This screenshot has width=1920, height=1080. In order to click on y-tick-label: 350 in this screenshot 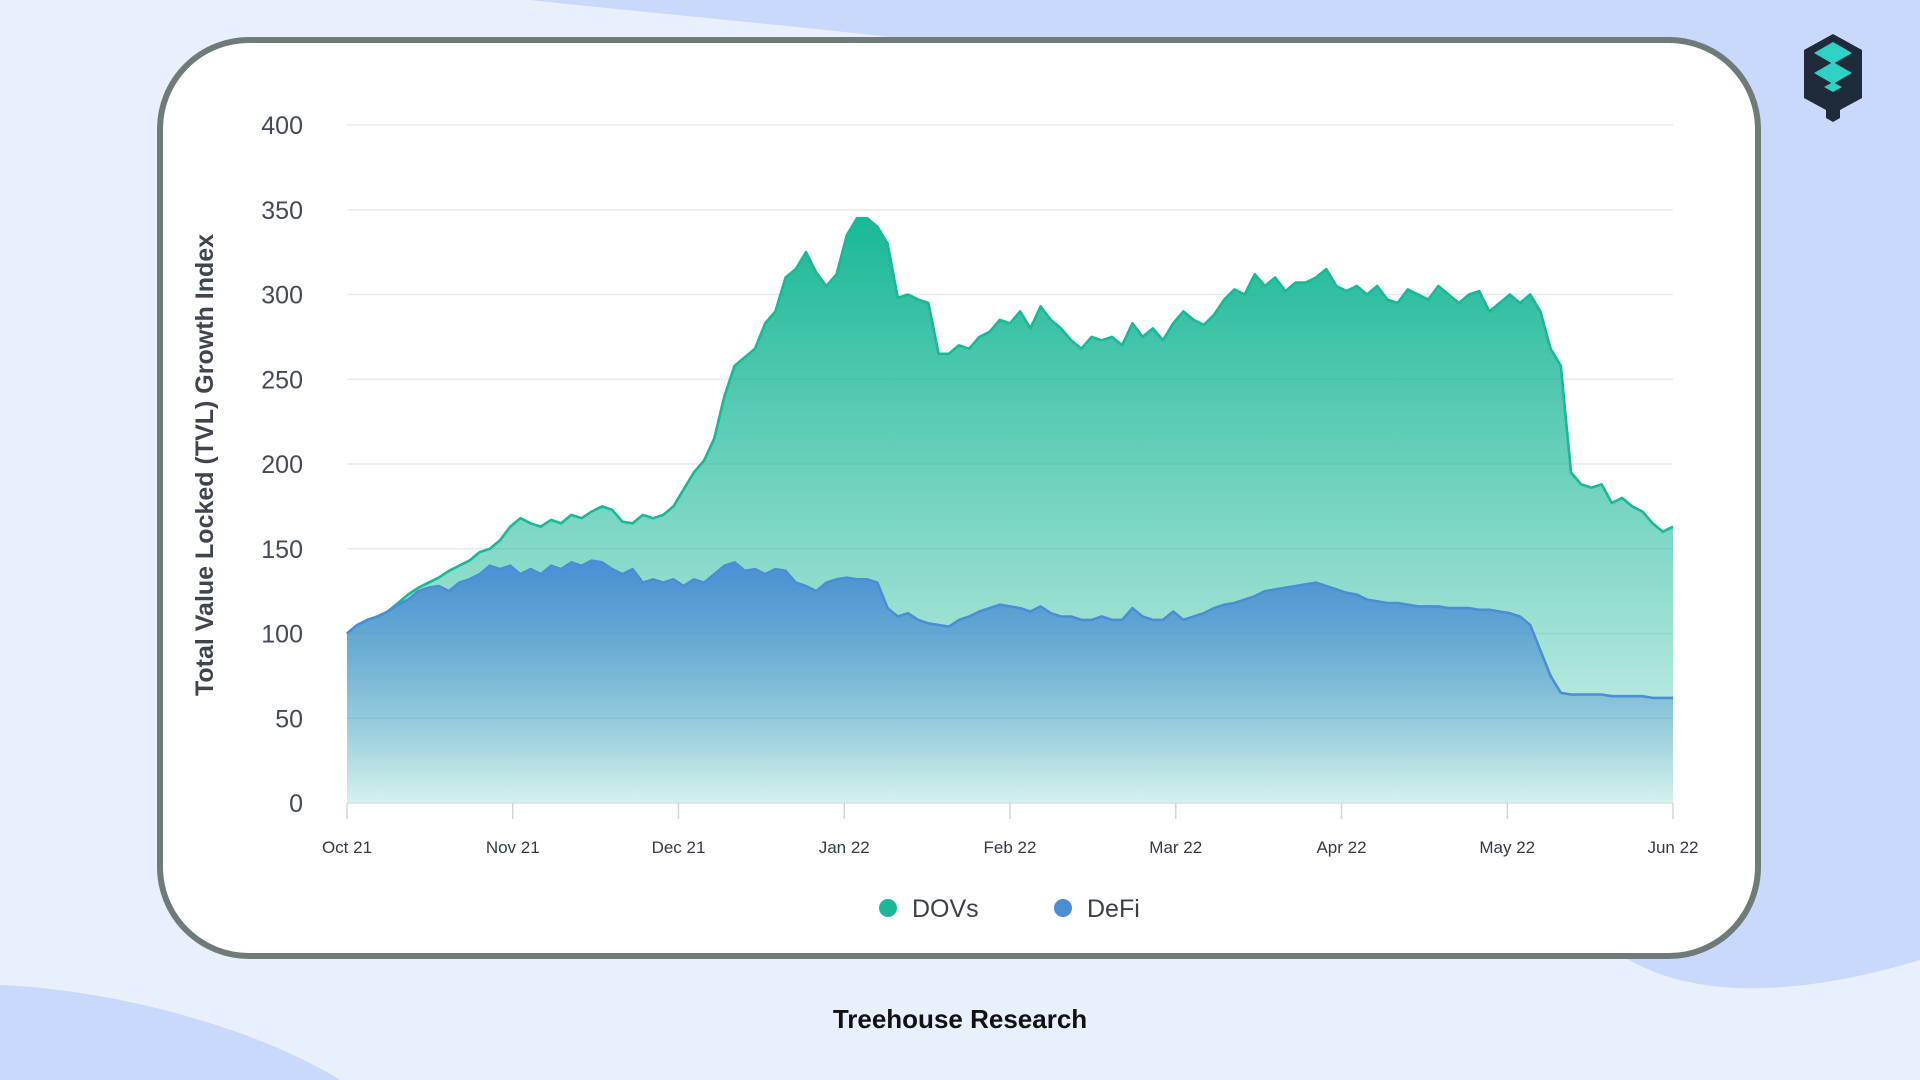, I will do `click(282, 211)`.